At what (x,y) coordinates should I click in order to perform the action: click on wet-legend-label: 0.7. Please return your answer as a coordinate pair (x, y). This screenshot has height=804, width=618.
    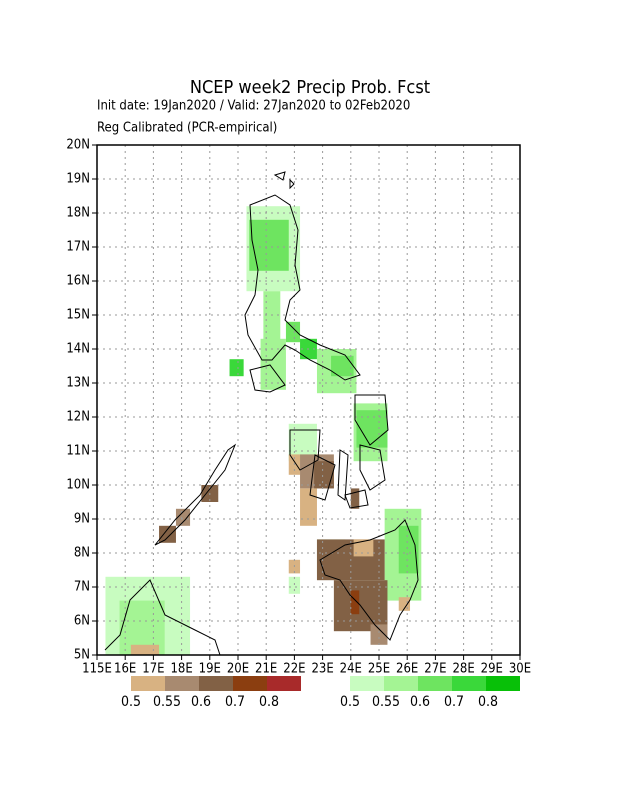
    Looking at the image, I should click on (454, 702).